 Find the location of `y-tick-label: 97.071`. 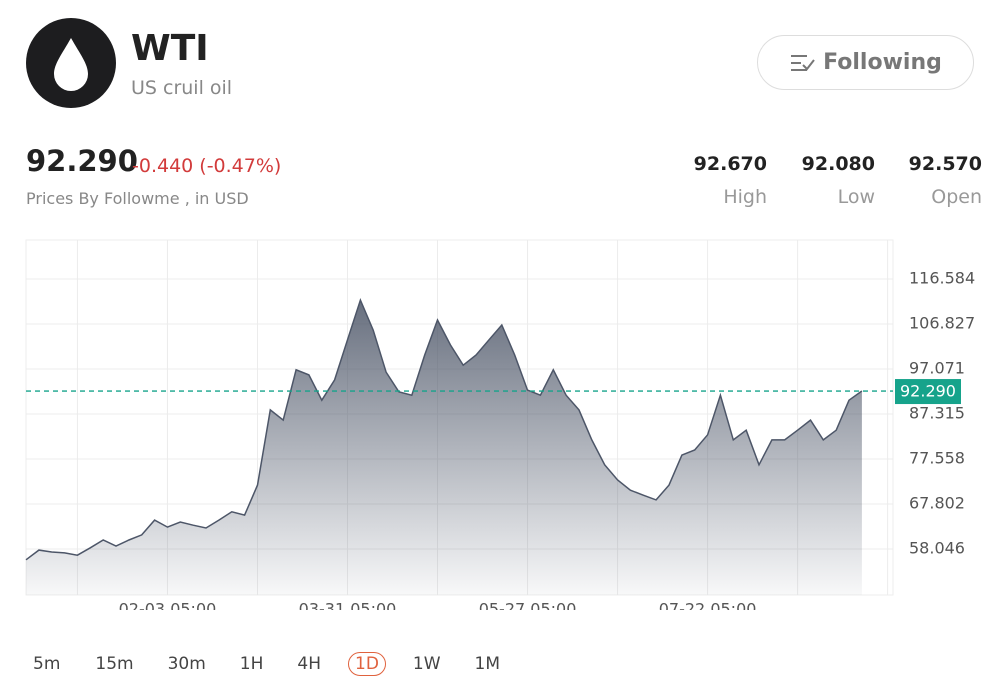

y-tick-label: 97.071 is located at coordinates (937, 367).